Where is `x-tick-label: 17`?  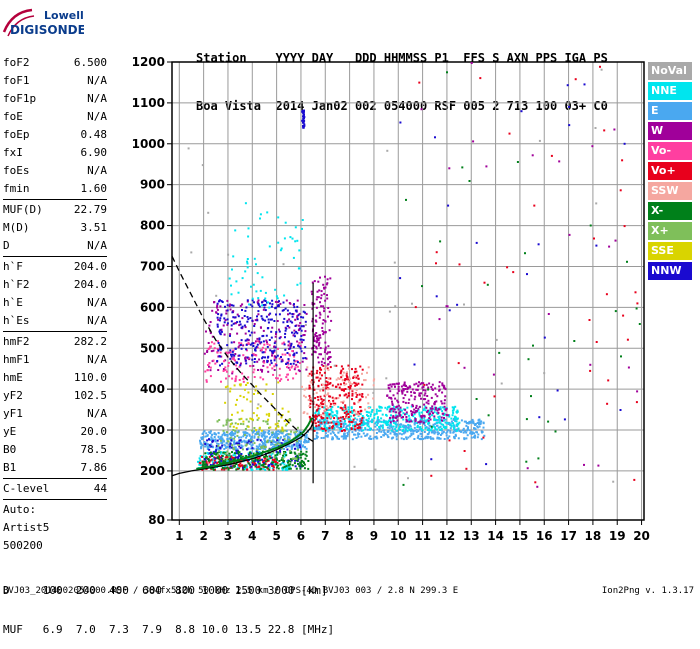
x-tick-label: 17 is located at coordinates (568, 536).